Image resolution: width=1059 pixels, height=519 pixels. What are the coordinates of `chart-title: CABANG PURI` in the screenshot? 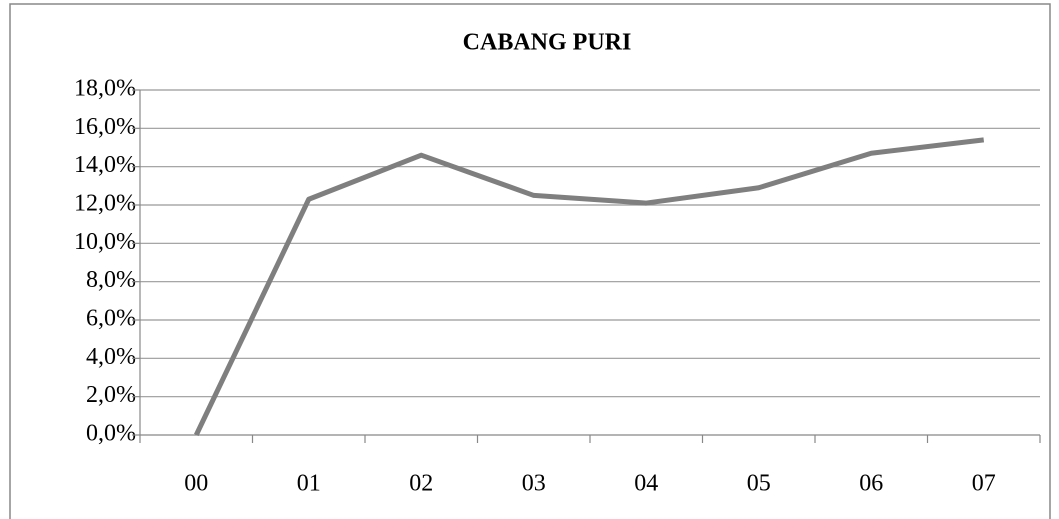 It's located at (547, 43).